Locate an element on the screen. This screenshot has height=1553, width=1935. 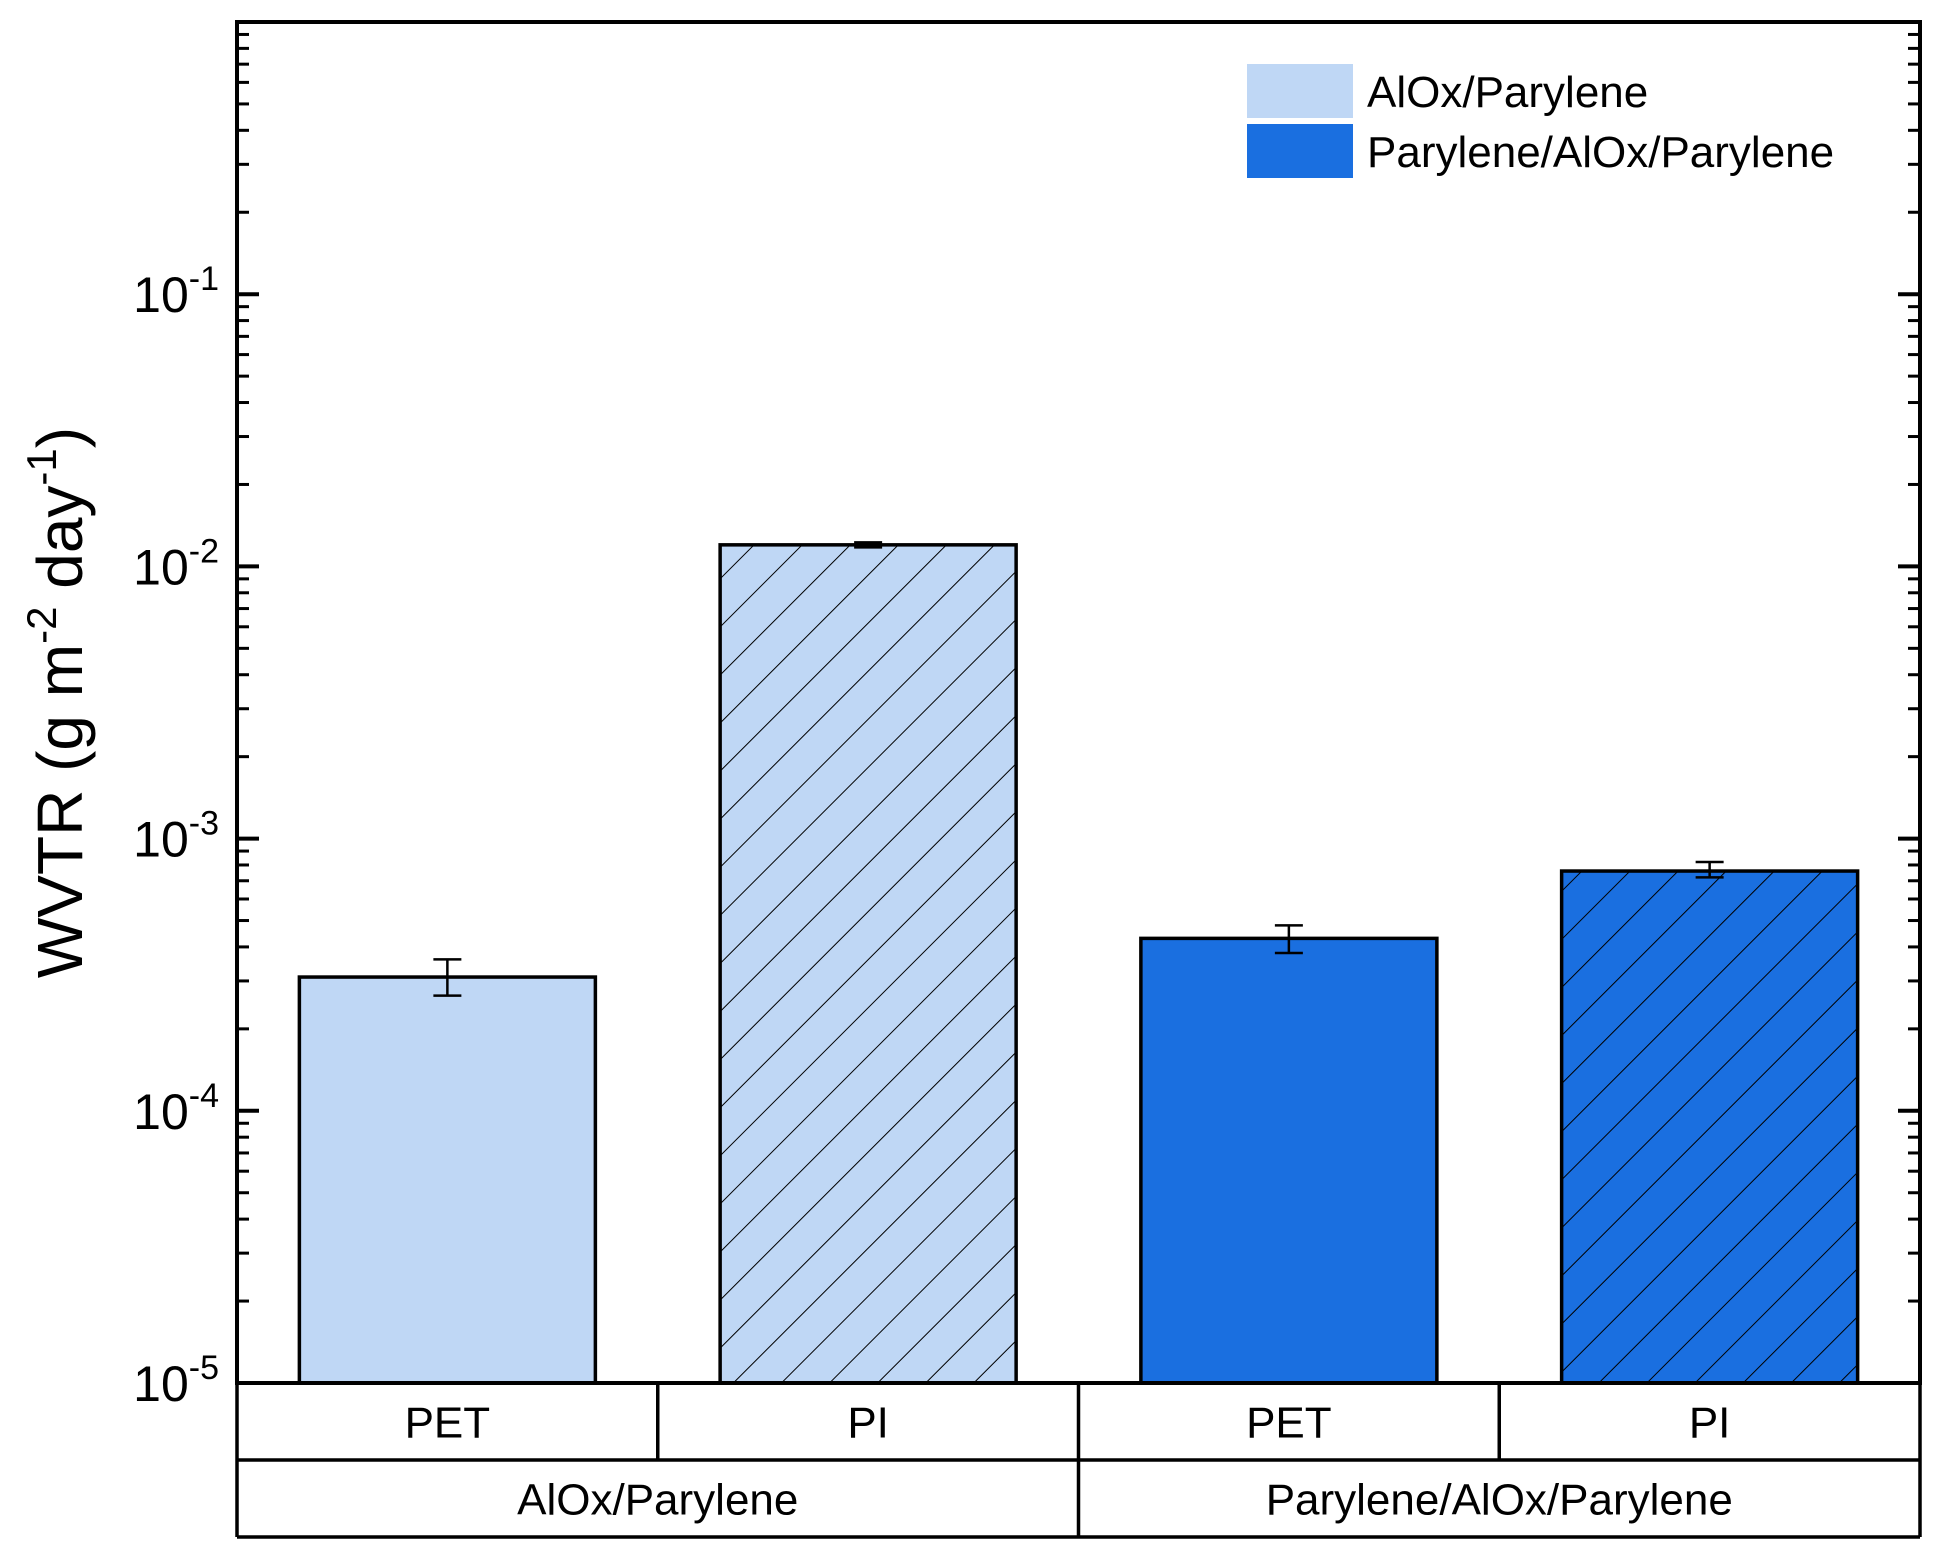
y-tick-label: 10⁻⁵ is located at coordinates (176, 1380).